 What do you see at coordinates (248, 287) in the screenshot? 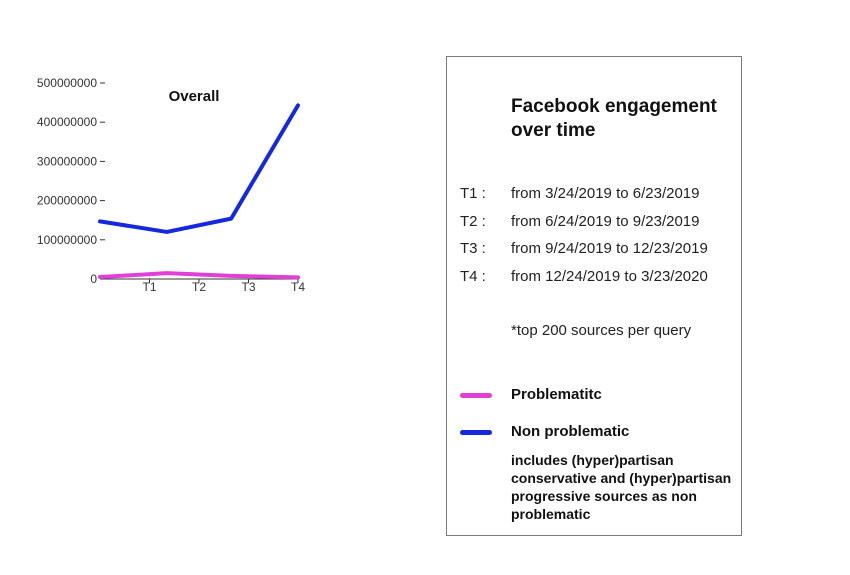
I see `x-tick-label: T3` at bounding box center [248, 287].